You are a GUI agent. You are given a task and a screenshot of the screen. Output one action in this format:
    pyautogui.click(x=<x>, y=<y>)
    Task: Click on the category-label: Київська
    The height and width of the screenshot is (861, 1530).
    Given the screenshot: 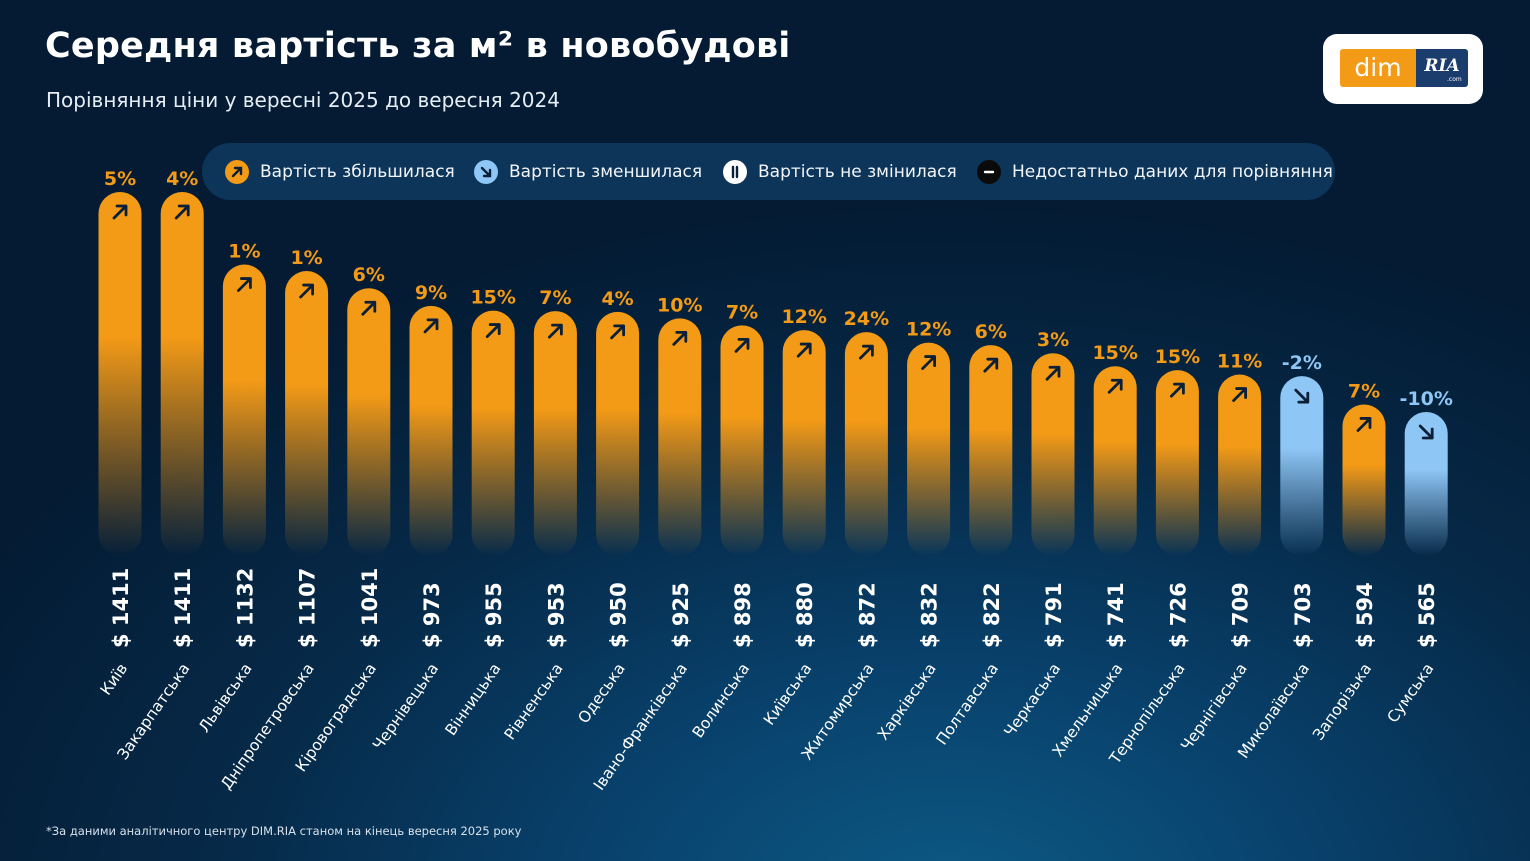 What is the action you would take?
    pyautogui.click(x=787, y=694)
    